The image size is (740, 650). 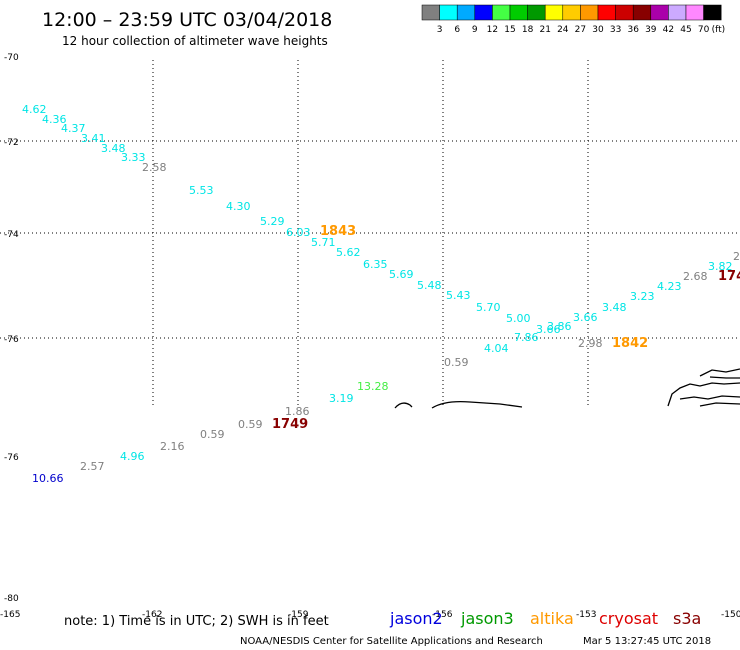 What do you see at coordinates (401, 274) in the screenshot?
I see `wave-height-value: 5.69` at bounding box center [401, 274].